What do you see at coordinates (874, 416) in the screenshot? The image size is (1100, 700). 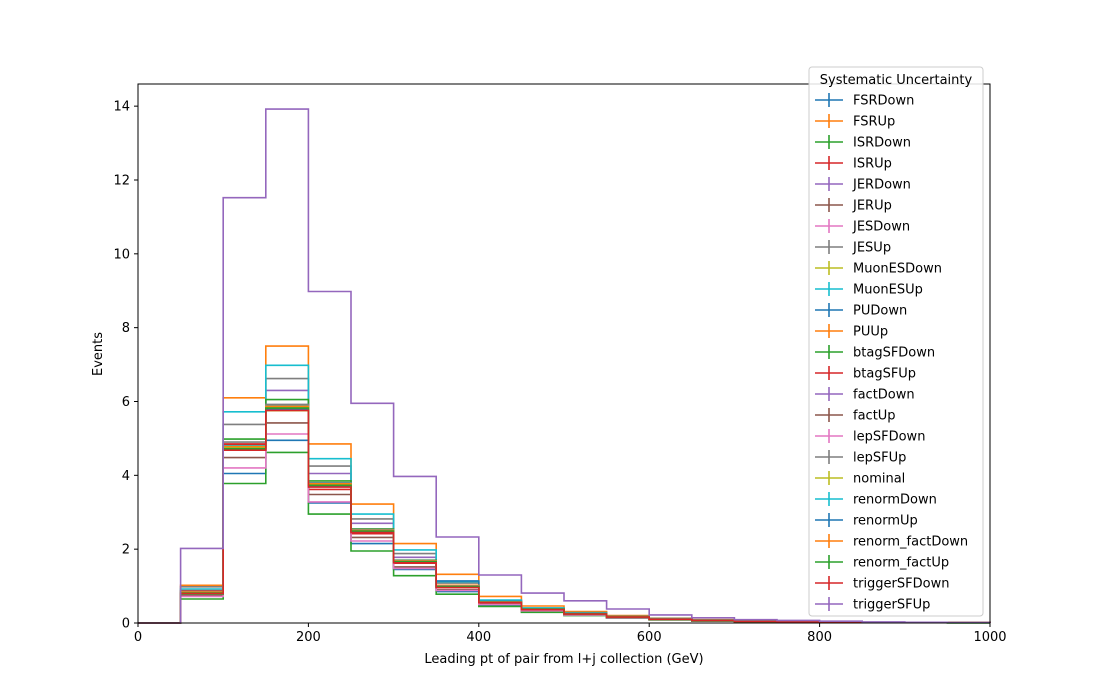 I see `legend-label: factUp` at bounding box center [874, 416].